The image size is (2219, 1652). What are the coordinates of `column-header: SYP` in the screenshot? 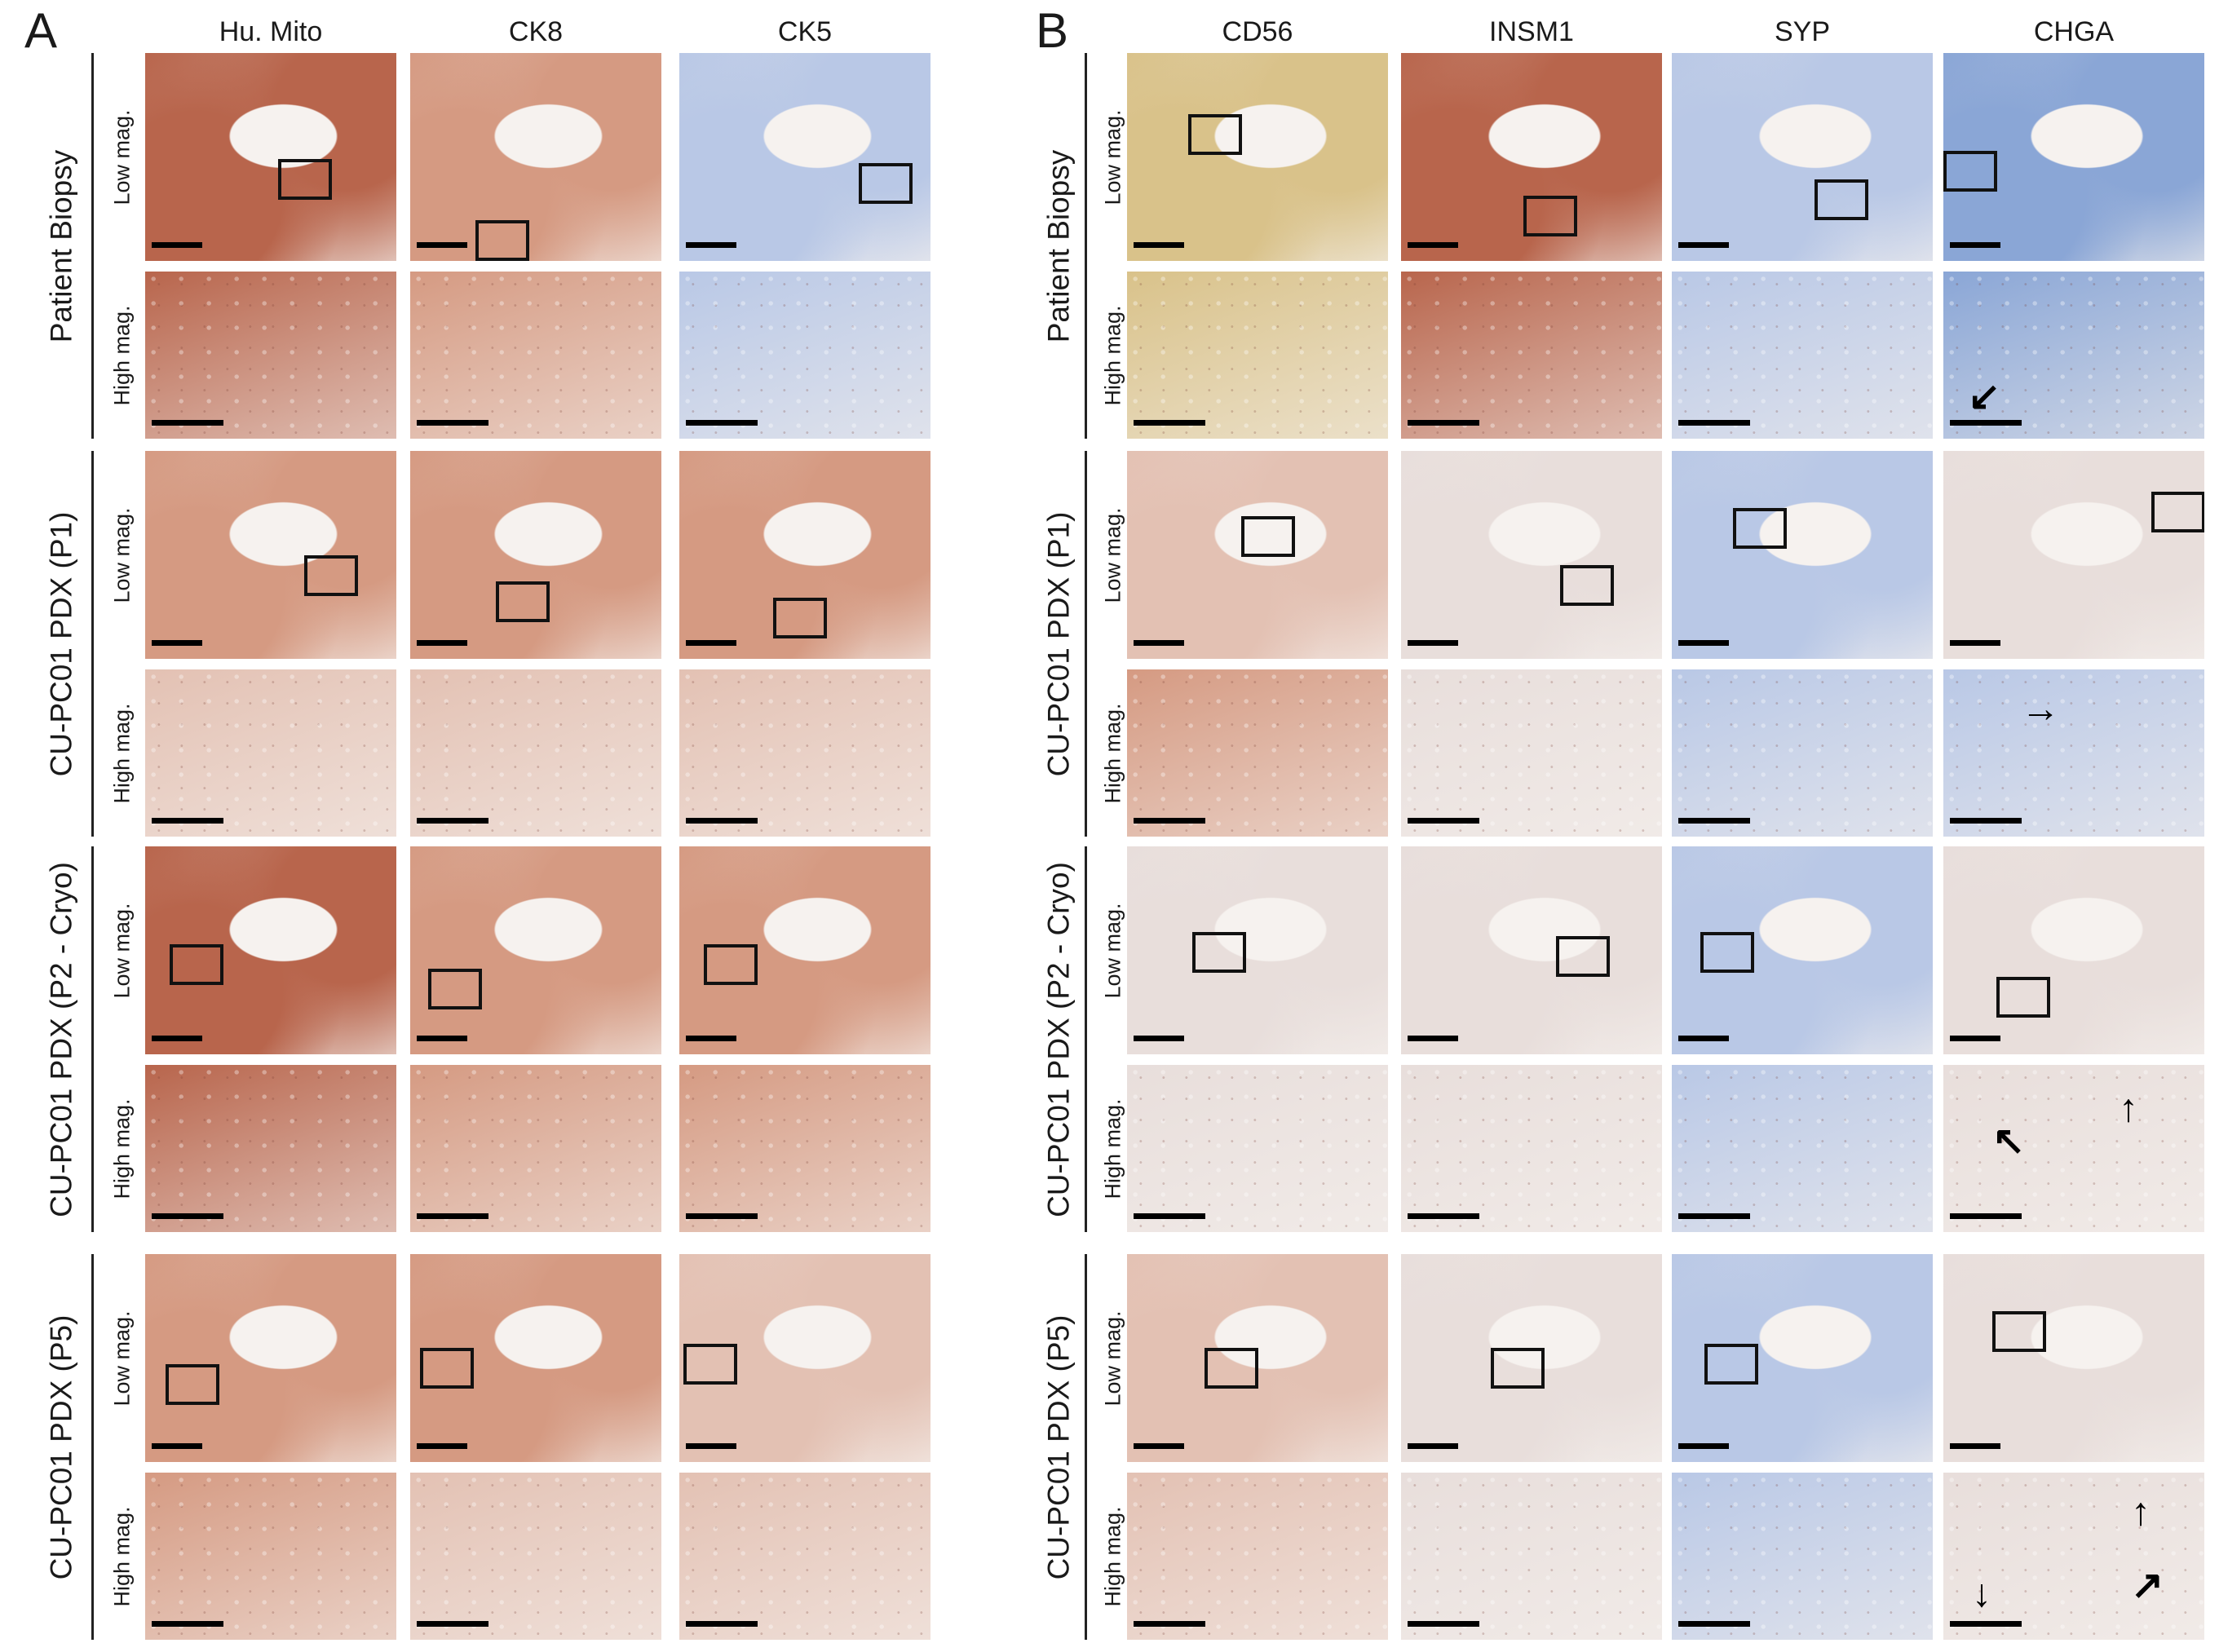 It's located at (1802, 32).